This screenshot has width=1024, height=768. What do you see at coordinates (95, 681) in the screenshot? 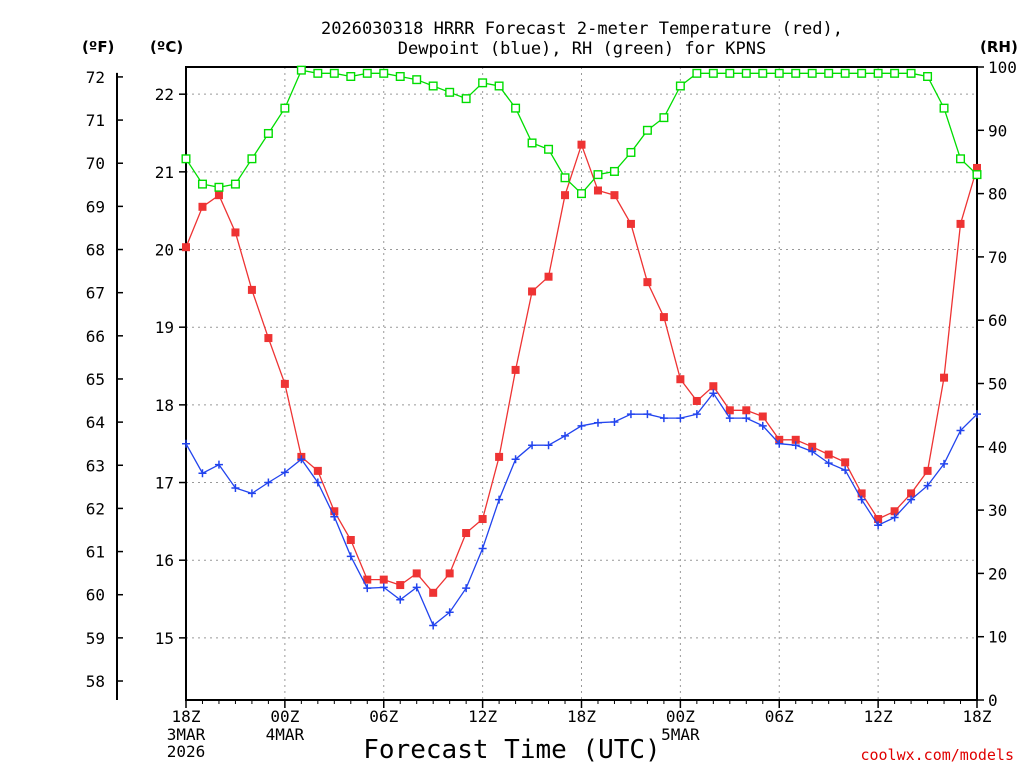
I see `fahrenheit-tick-label: 58` at bounding box center [95, 681].